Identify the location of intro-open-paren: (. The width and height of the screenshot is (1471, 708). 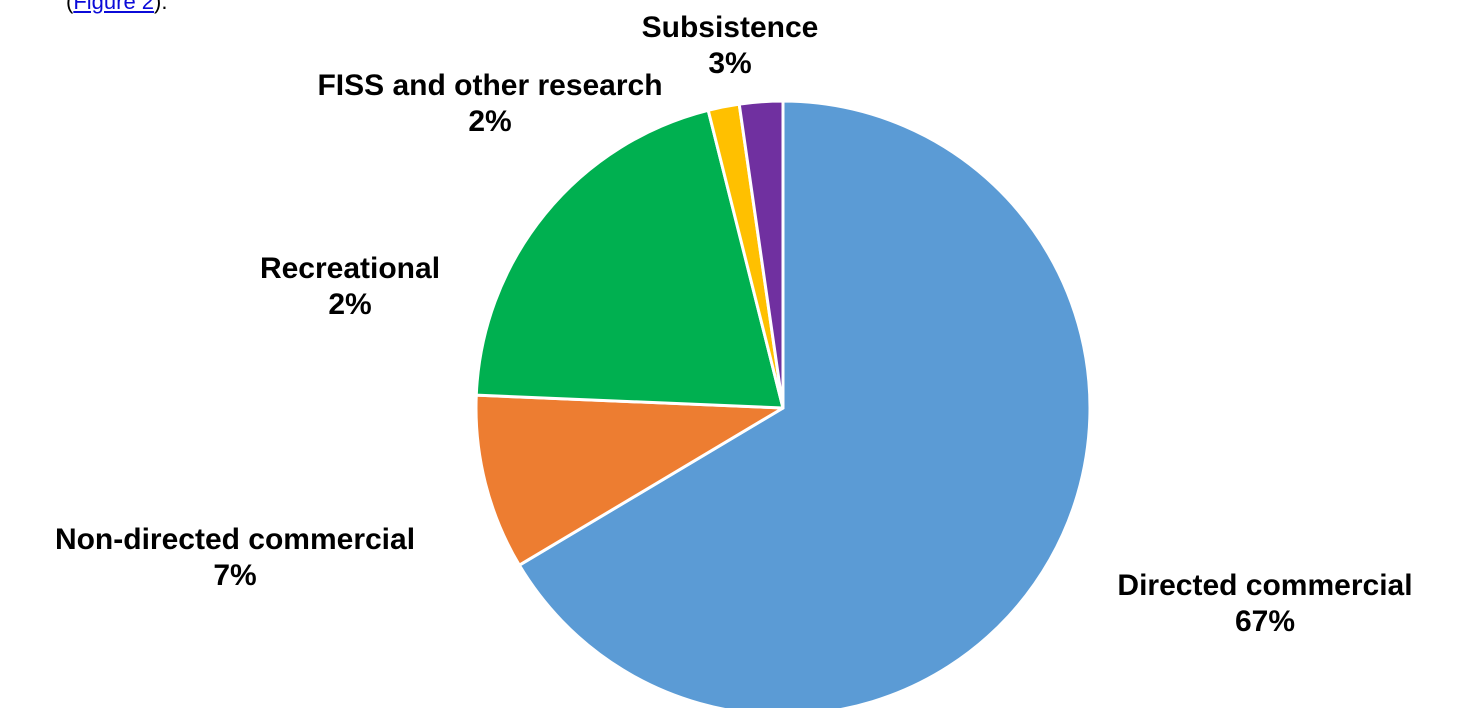
(70, 7).